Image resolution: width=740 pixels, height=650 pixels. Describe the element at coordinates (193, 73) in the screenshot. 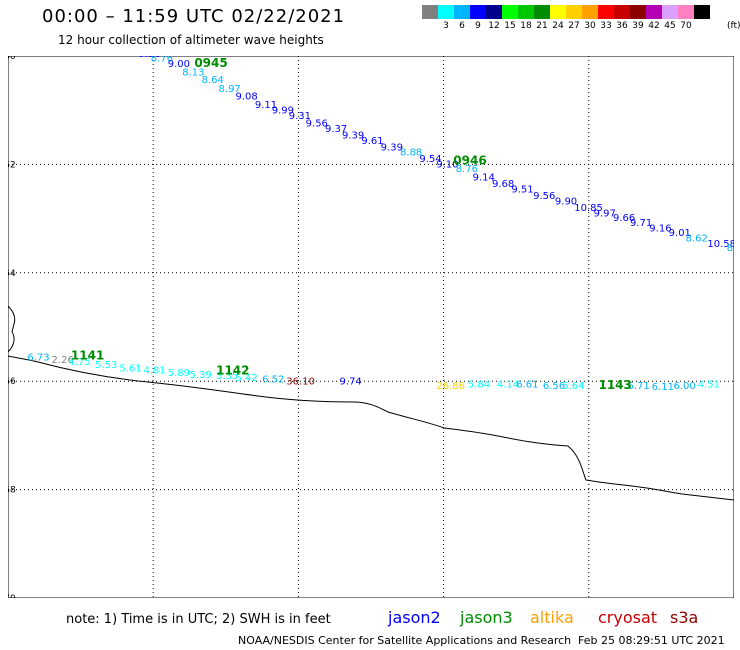

I see `wave-height-label: 8.13` at that location.